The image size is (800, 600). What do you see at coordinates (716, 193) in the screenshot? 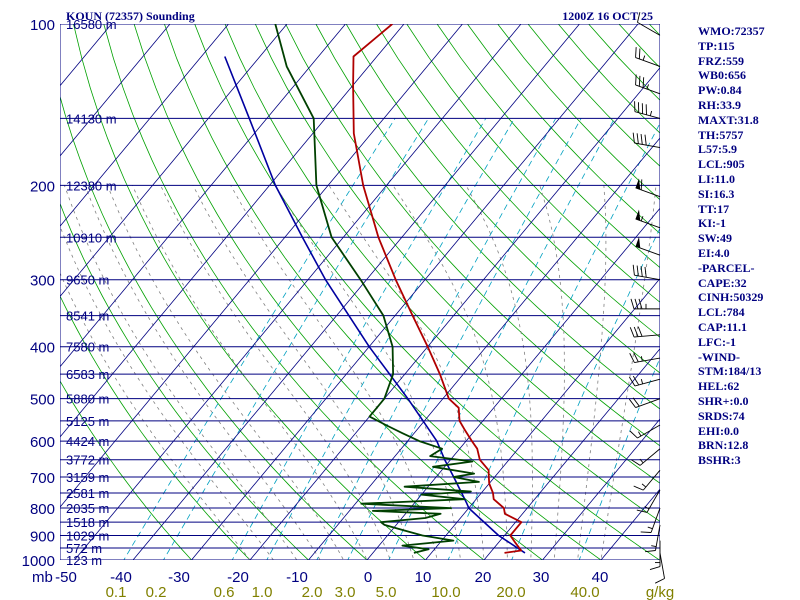
I see `index-line: SI:16.3` at bounding box center [716, 193].